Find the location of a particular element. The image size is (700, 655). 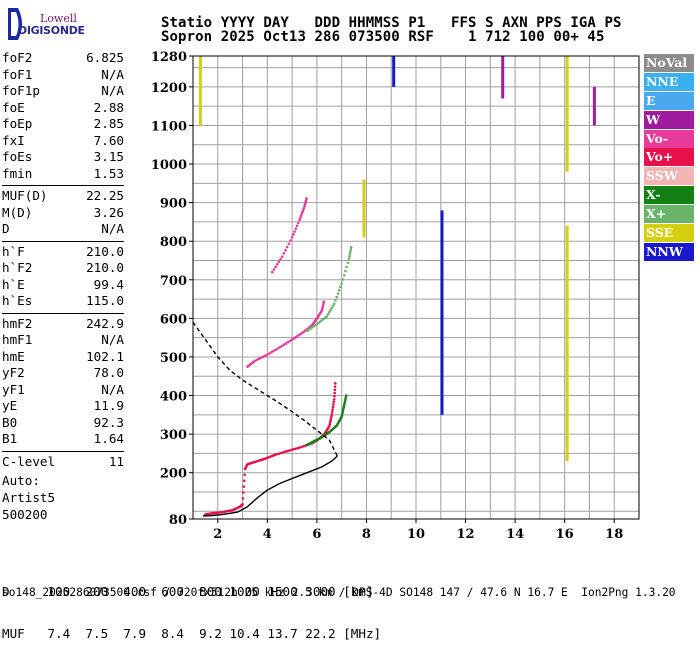

x-tick-label: 4 is located at coordinates (267, 534).